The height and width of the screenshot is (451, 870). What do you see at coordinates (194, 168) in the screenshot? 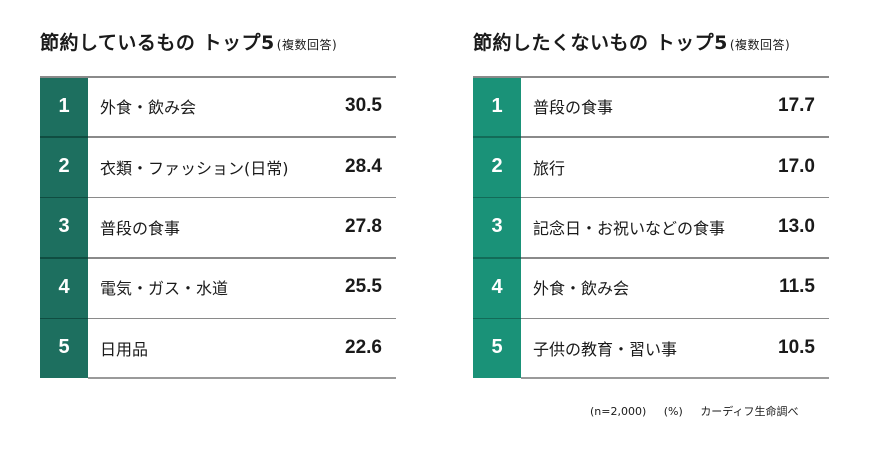
I see `item-label: 衣類・ファッション(日常)` at bounding box center [194, 168].